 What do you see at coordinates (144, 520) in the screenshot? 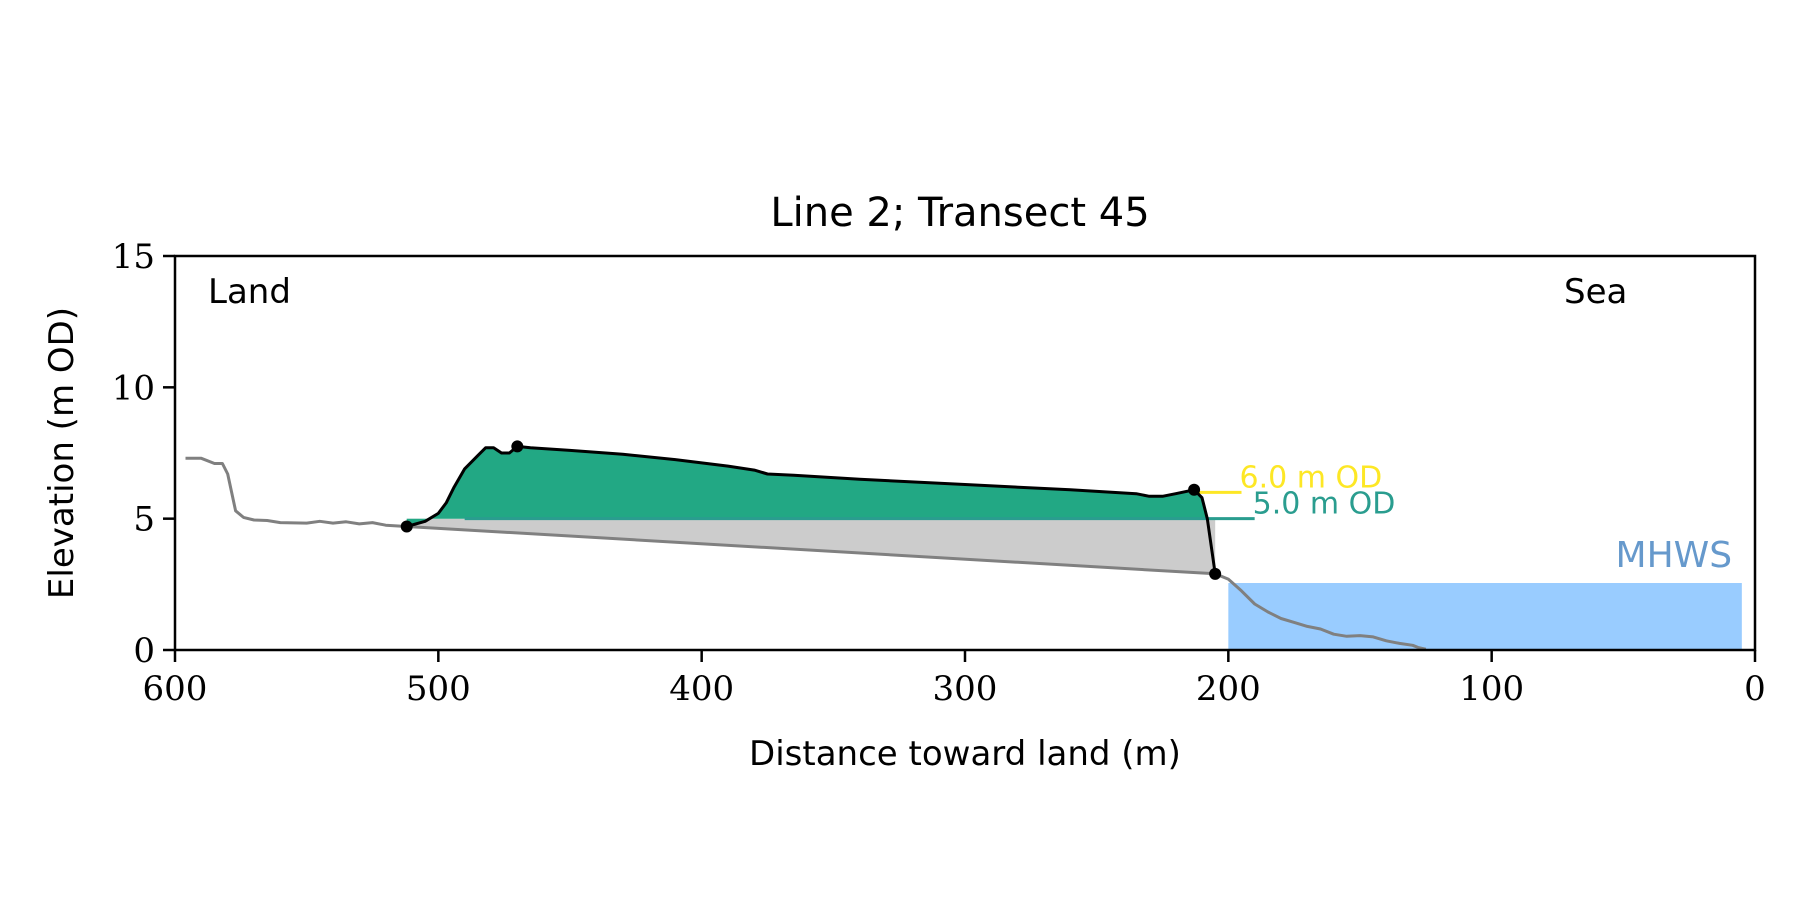
I see `y-tick-label: 5` at bounding box center [144, 520].